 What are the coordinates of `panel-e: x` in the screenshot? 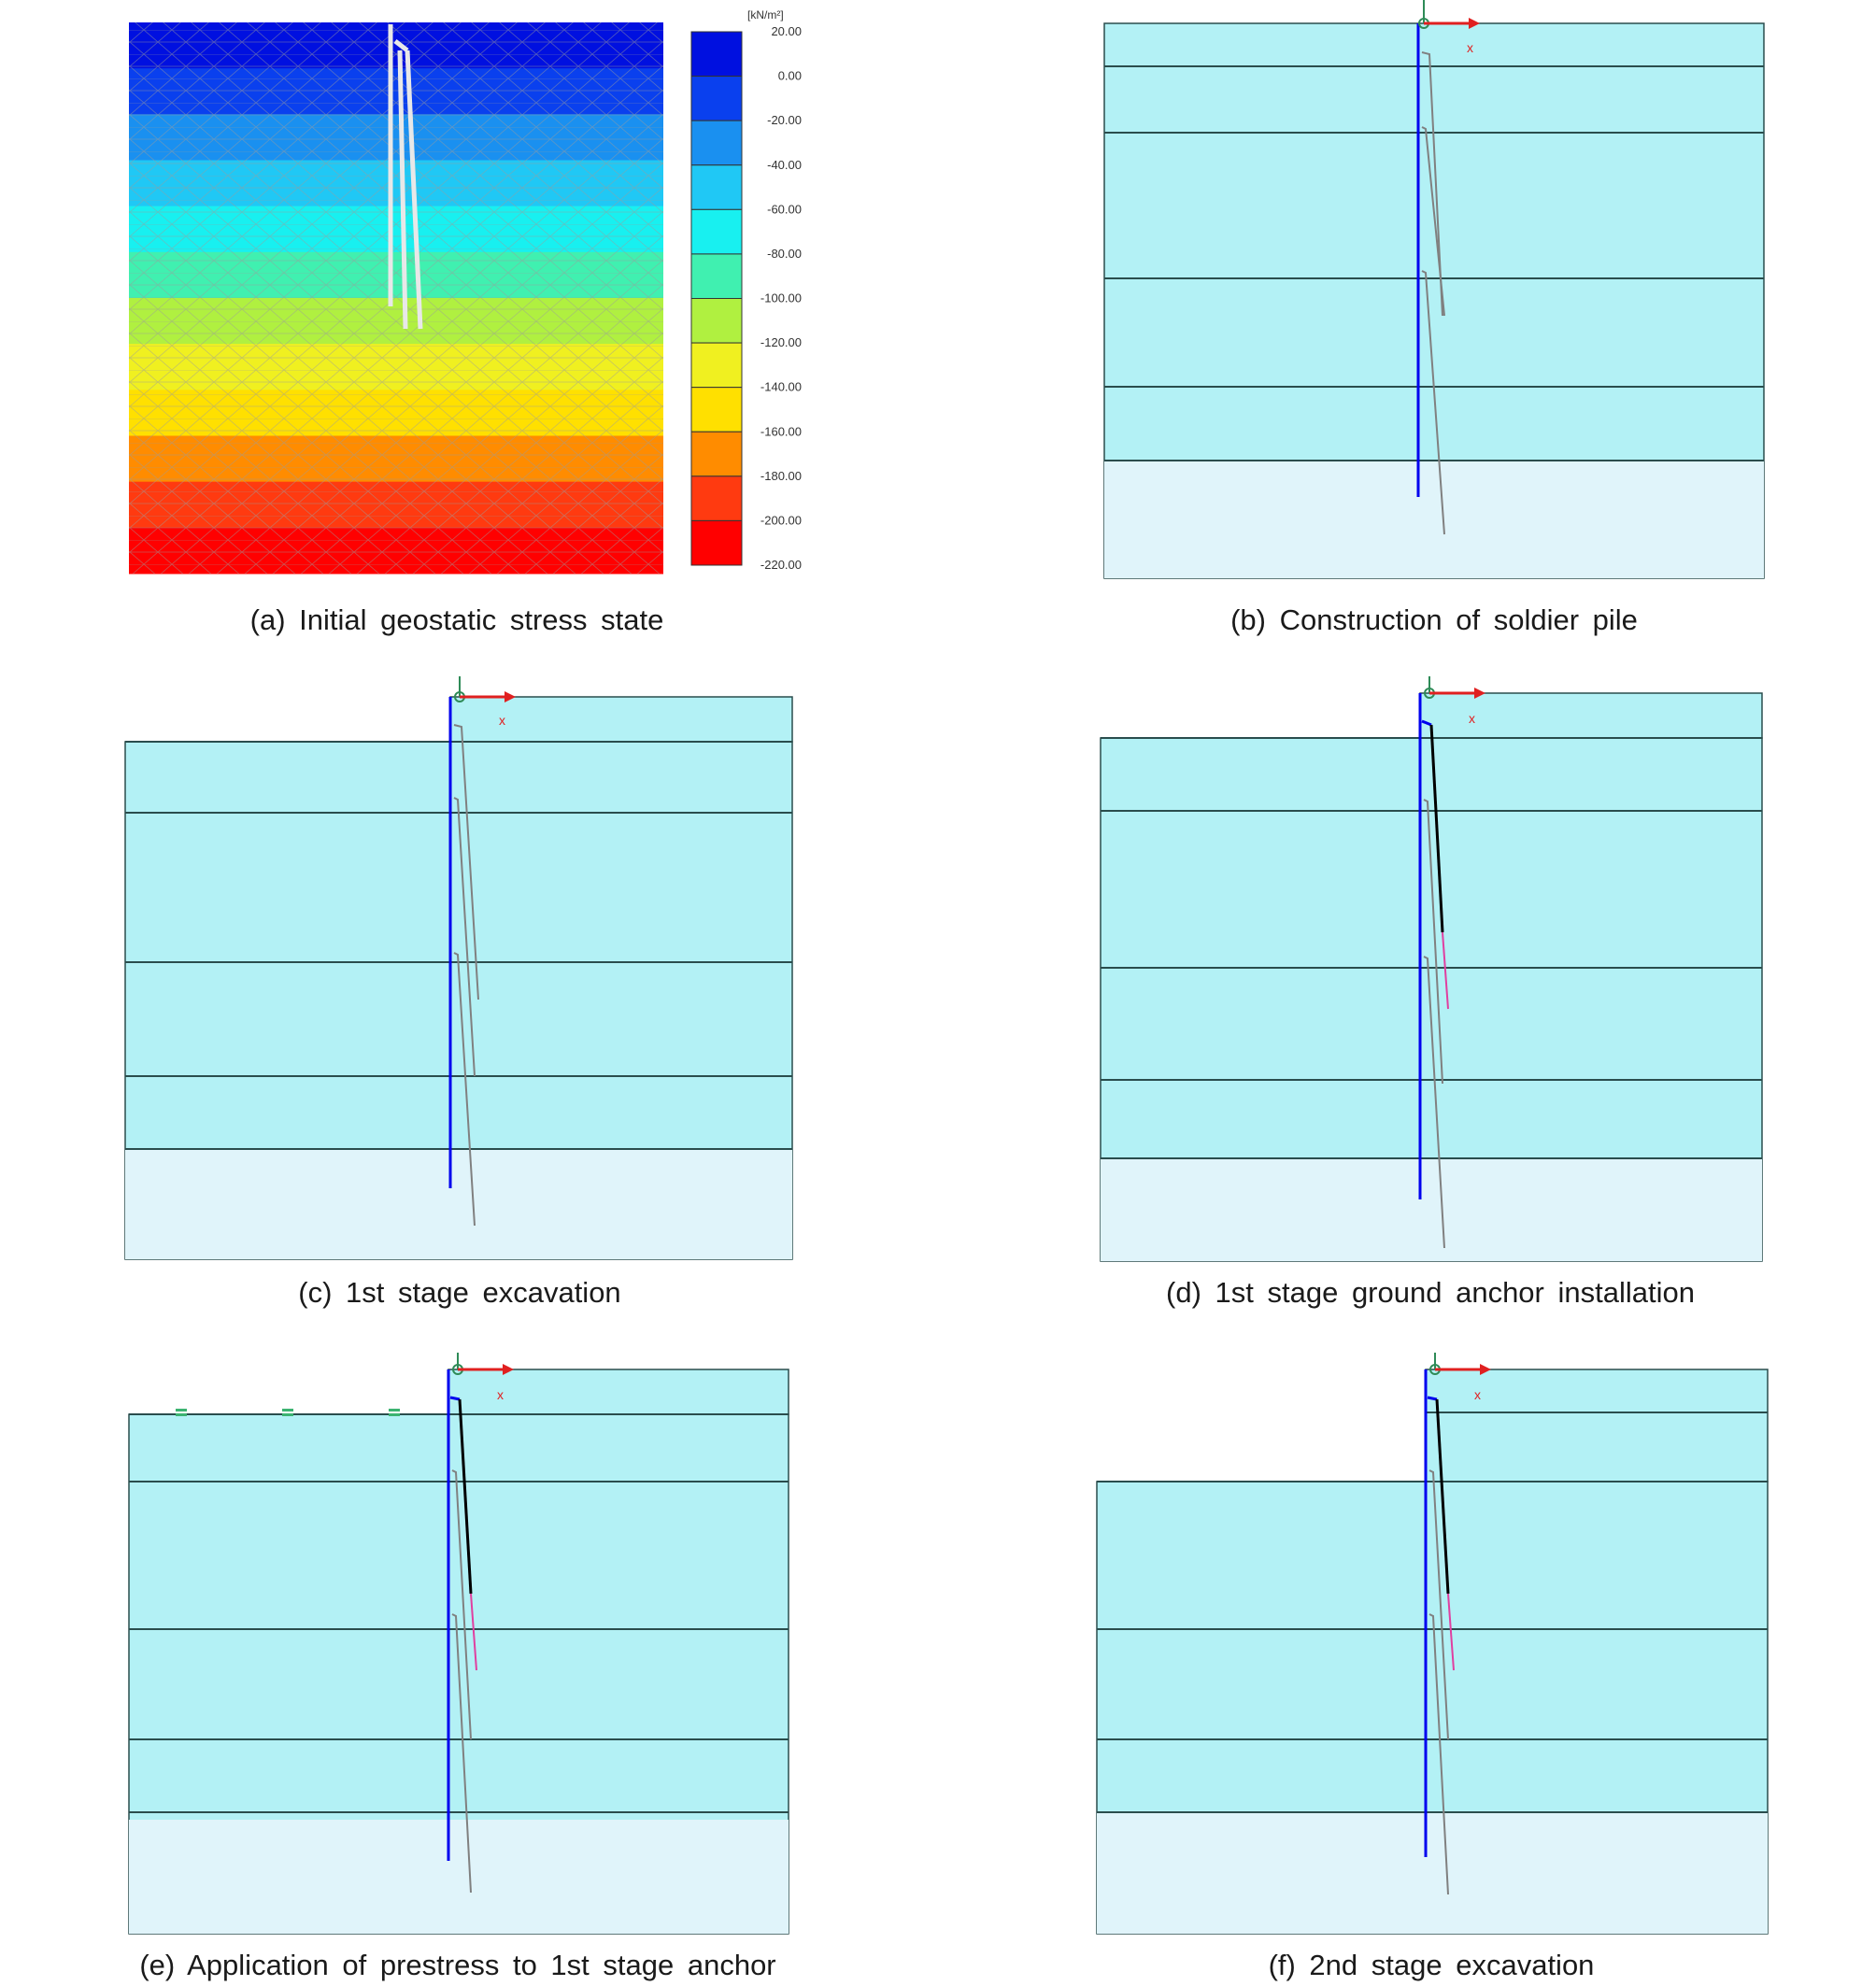 It's located at (464, 1647).